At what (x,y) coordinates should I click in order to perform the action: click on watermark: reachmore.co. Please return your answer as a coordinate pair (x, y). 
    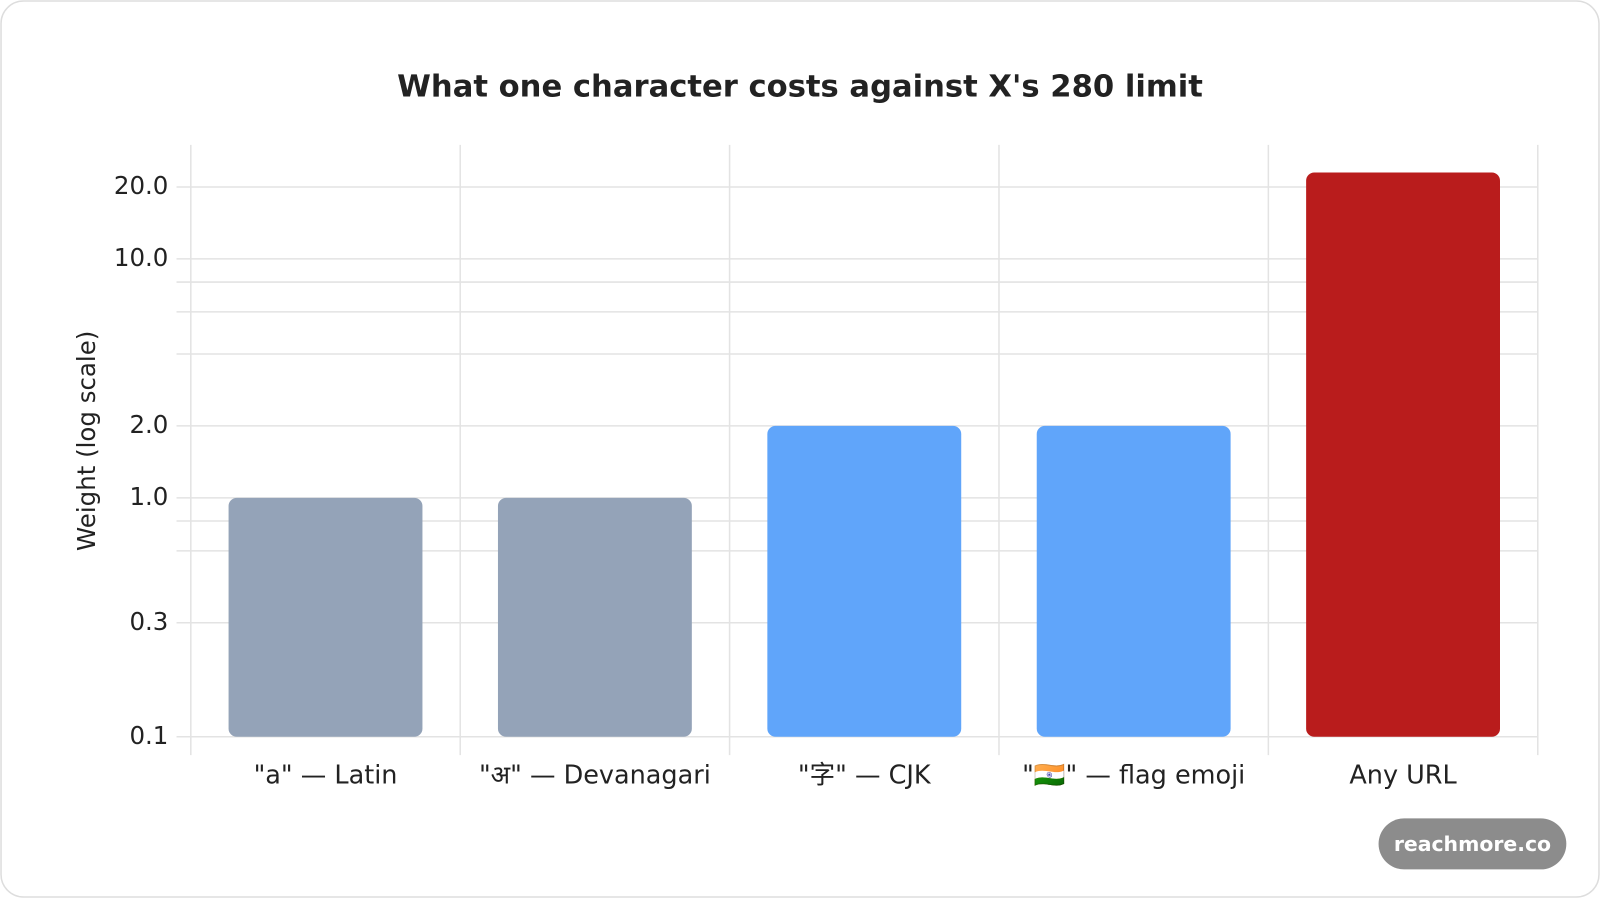
    Looking at the image, I should click on (1472, 844).